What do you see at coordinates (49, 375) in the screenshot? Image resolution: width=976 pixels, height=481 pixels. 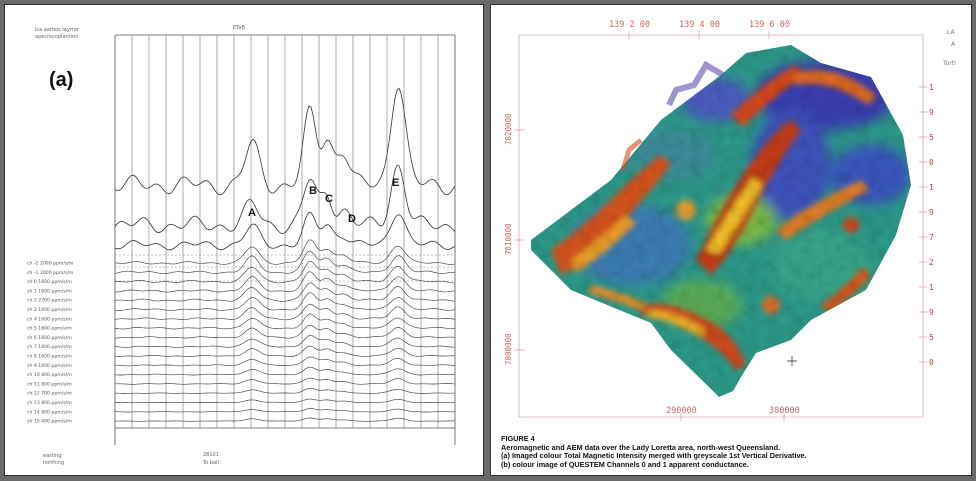 I see `channel-label: ch 10 800 ppm/s/m` at bounding box center [49, 375].